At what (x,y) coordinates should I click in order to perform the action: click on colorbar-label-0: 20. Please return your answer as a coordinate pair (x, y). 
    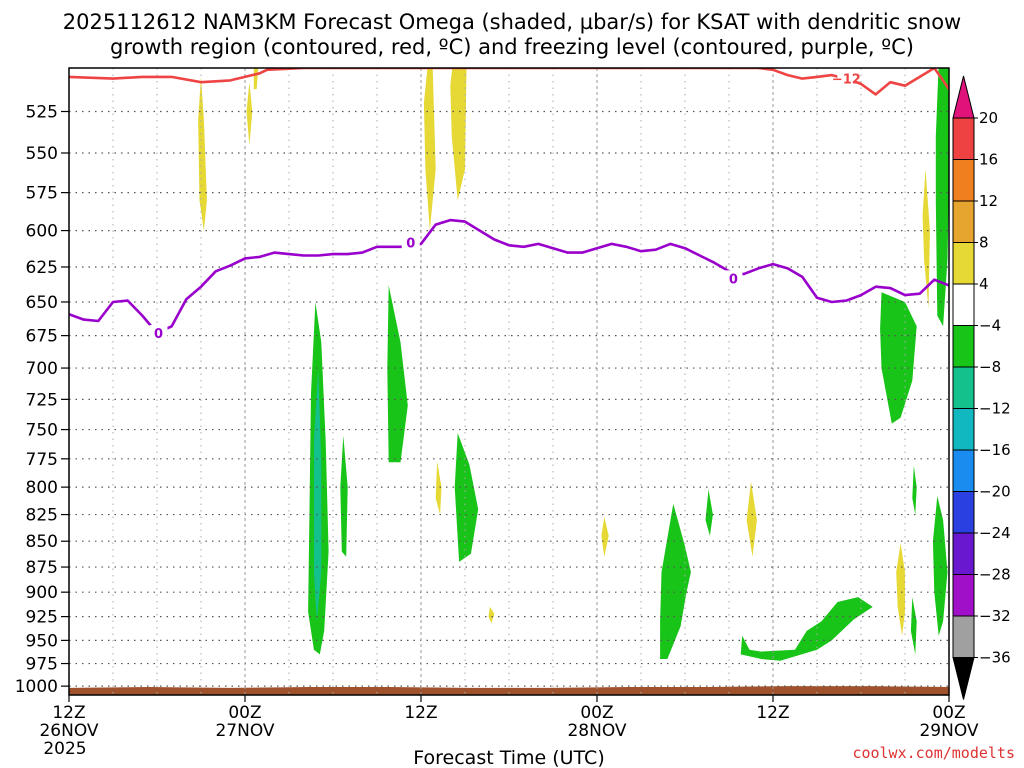
    Looking at the image, I should click on (988, 118).